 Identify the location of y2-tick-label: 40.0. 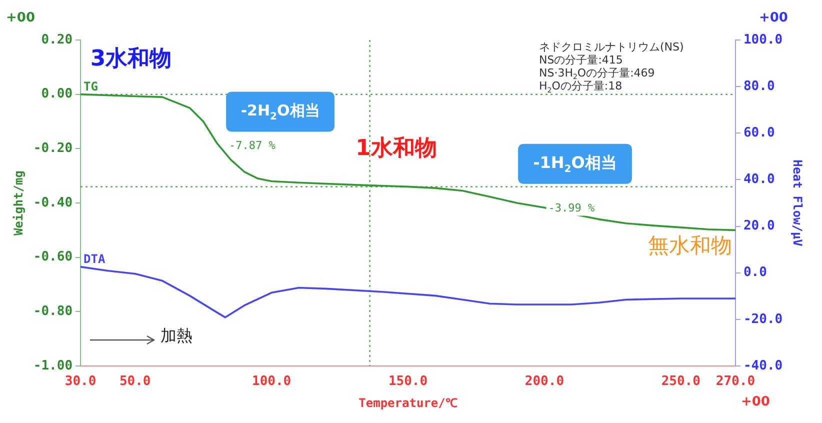
(759, 180).